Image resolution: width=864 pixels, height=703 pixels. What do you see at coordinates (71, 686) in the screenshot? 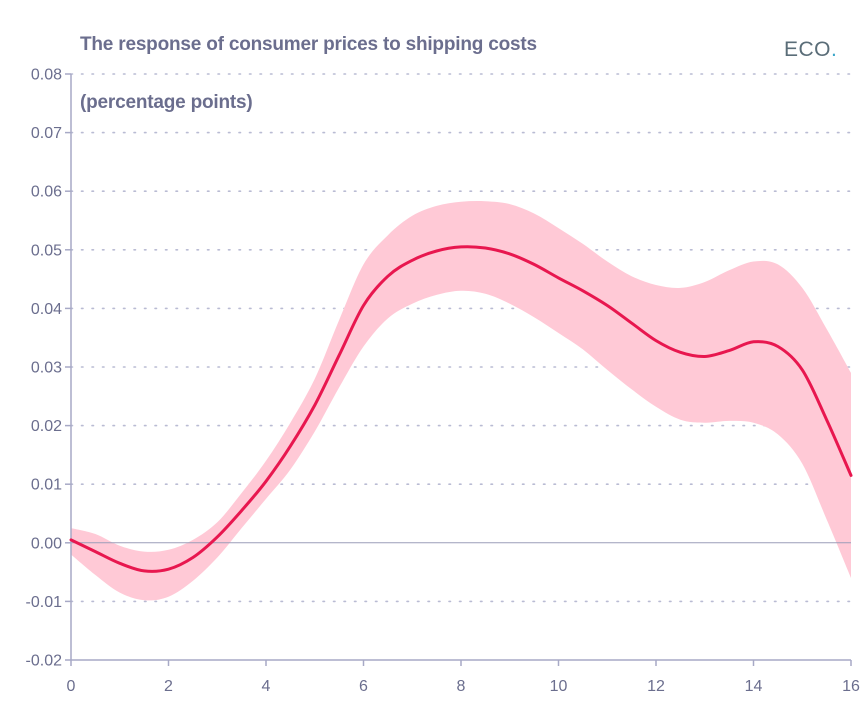
I see `x-tick-label: 0` at bounding box center [71, 686].